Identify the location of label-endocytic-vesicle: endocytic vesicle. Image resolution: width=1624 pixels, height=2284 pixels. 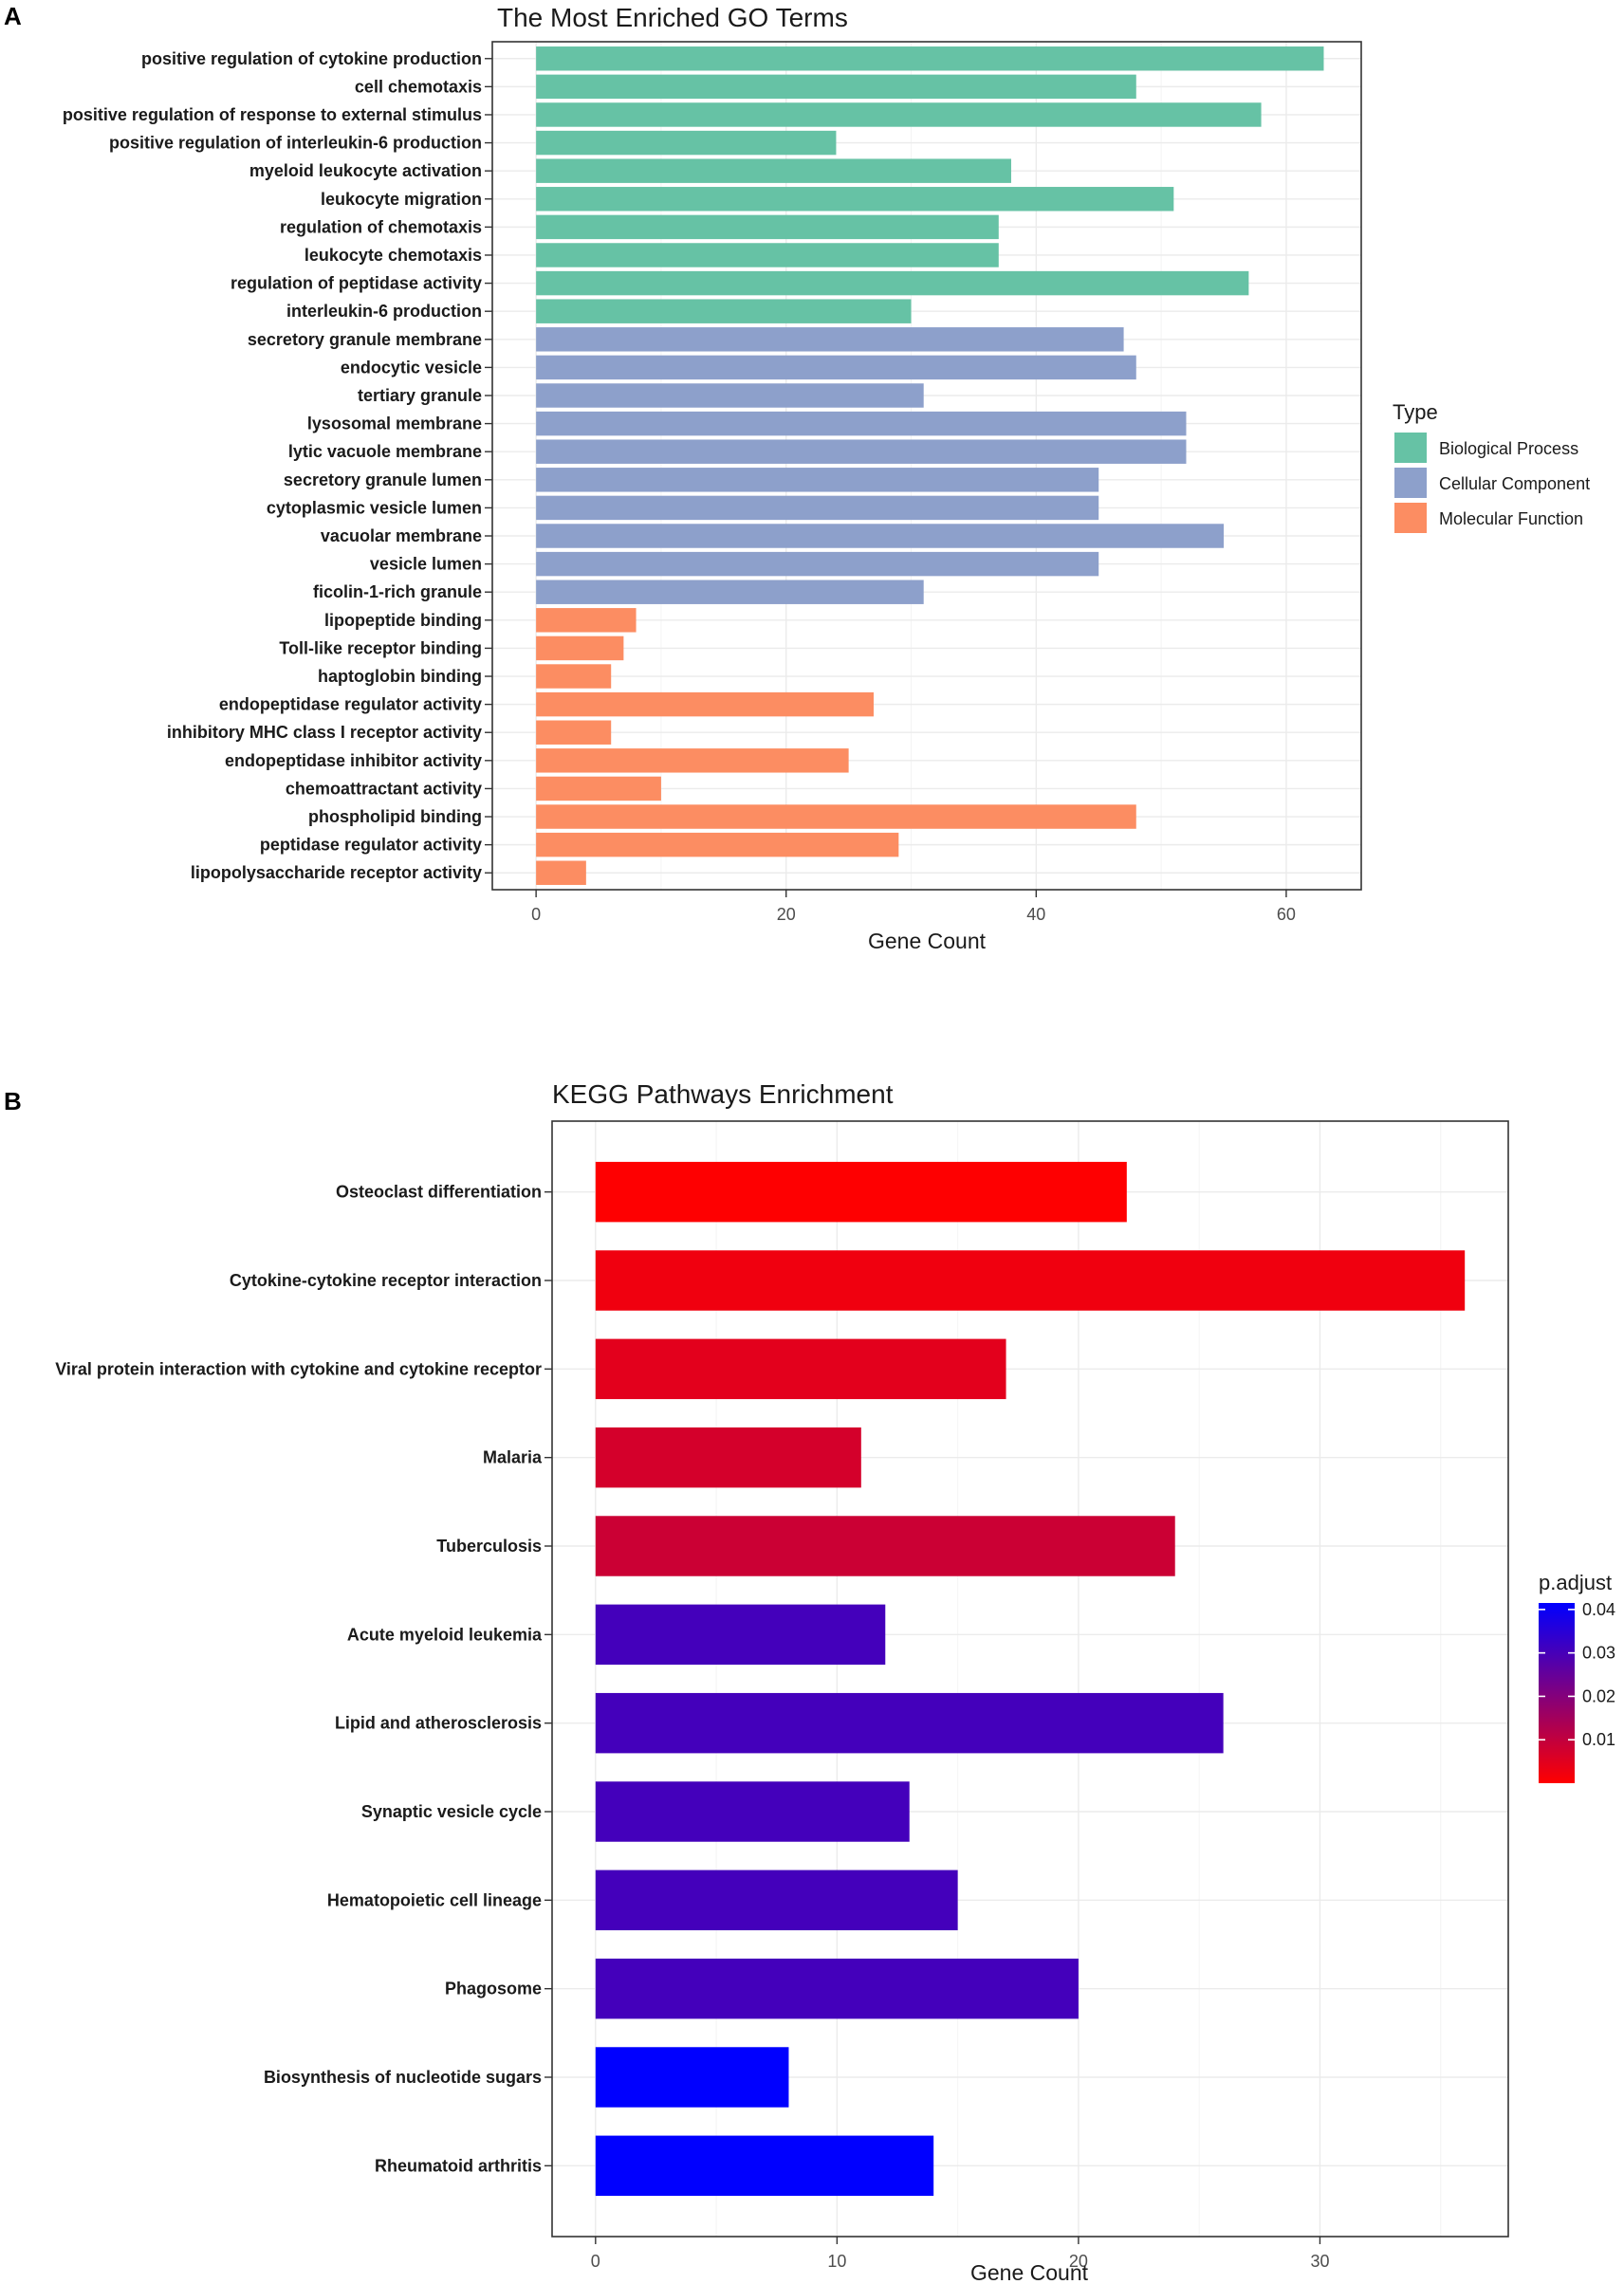
(411, 367).